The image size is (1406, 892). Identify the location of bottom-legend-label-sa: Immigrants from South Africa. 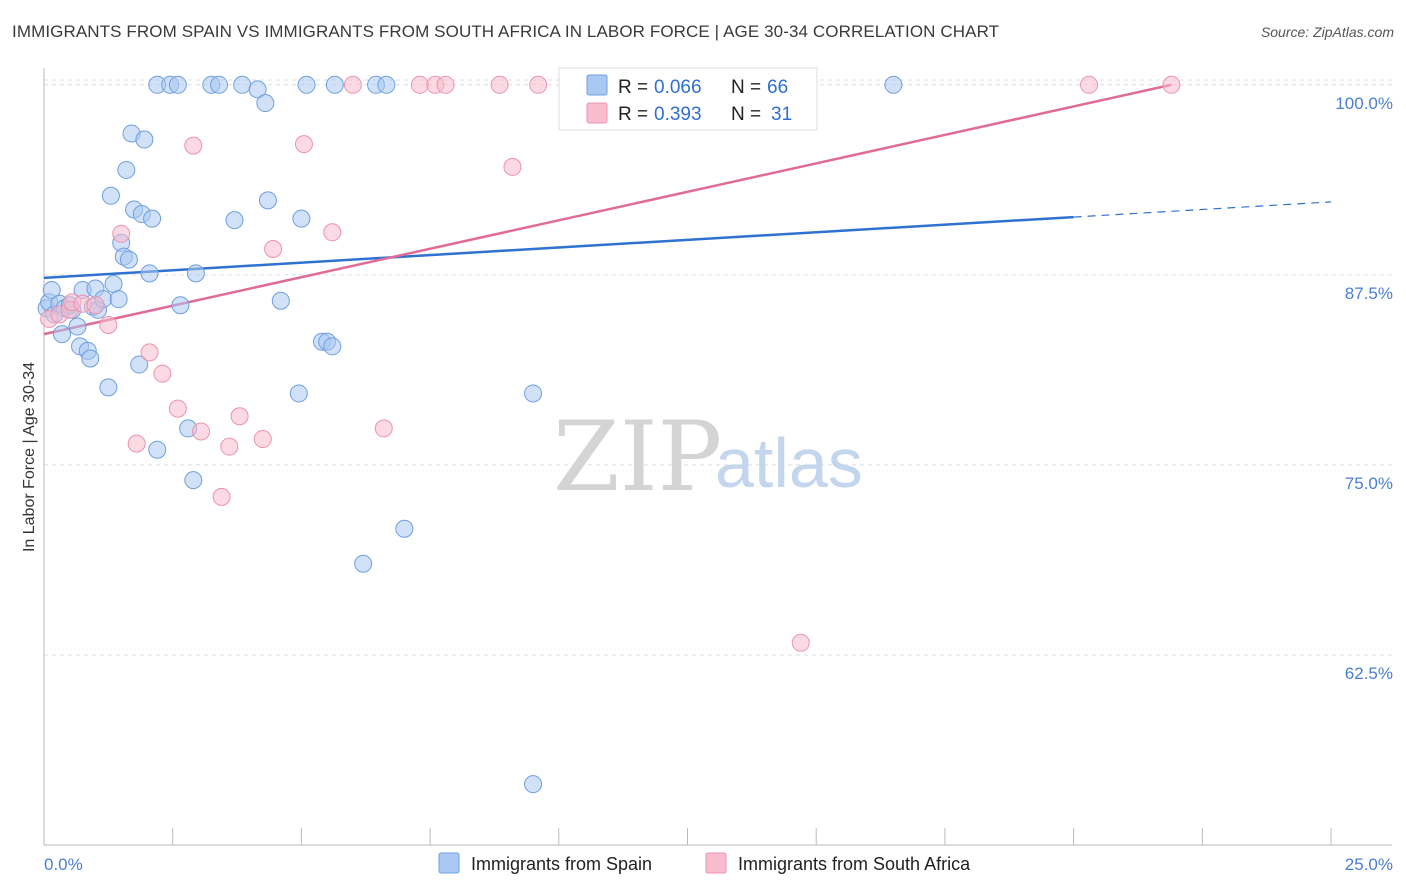
(854, 864).